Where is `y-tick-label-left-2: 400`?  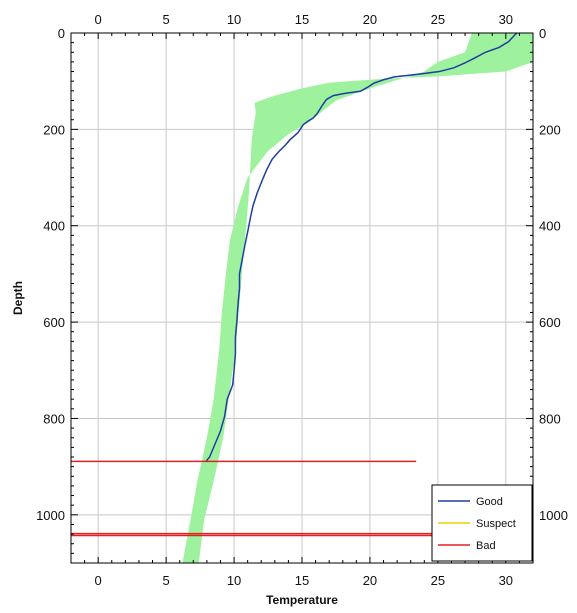
y-tick-label-left-2: 400 is located at coordinates (54, 226).